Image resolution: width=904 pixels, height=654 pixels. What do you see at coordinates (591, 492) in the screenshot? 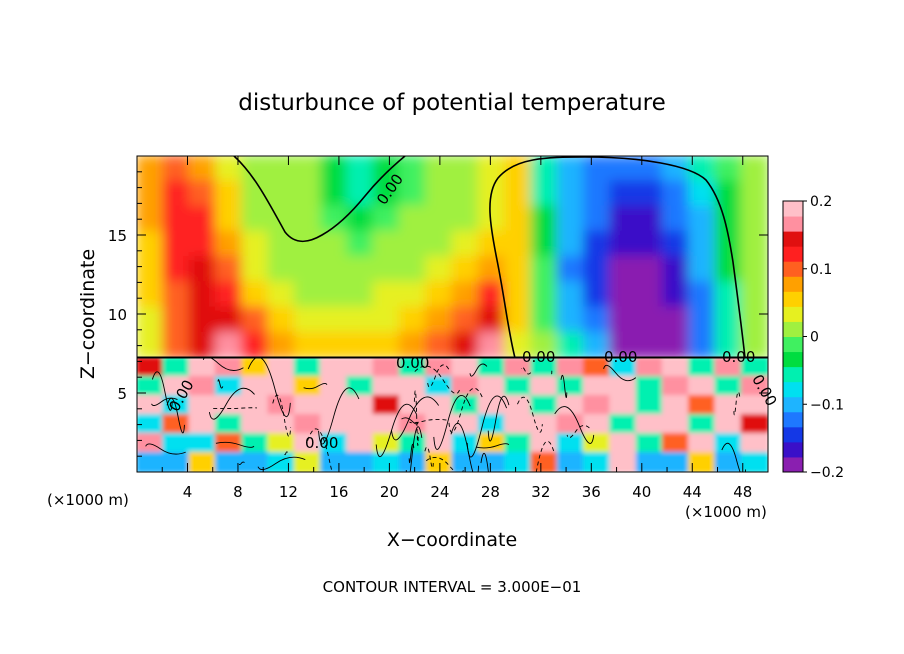
I see `x-tick-label: 36` at bounding box center [591, 492].